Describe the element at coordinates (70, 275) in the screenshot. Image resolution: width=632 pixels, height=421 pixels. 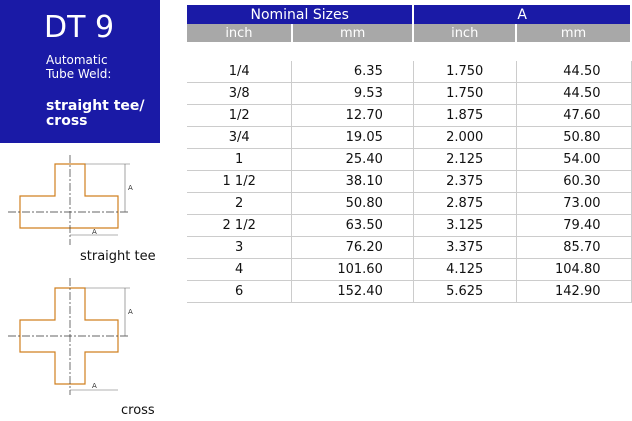
I see `diagrams: A A A A` at that location.